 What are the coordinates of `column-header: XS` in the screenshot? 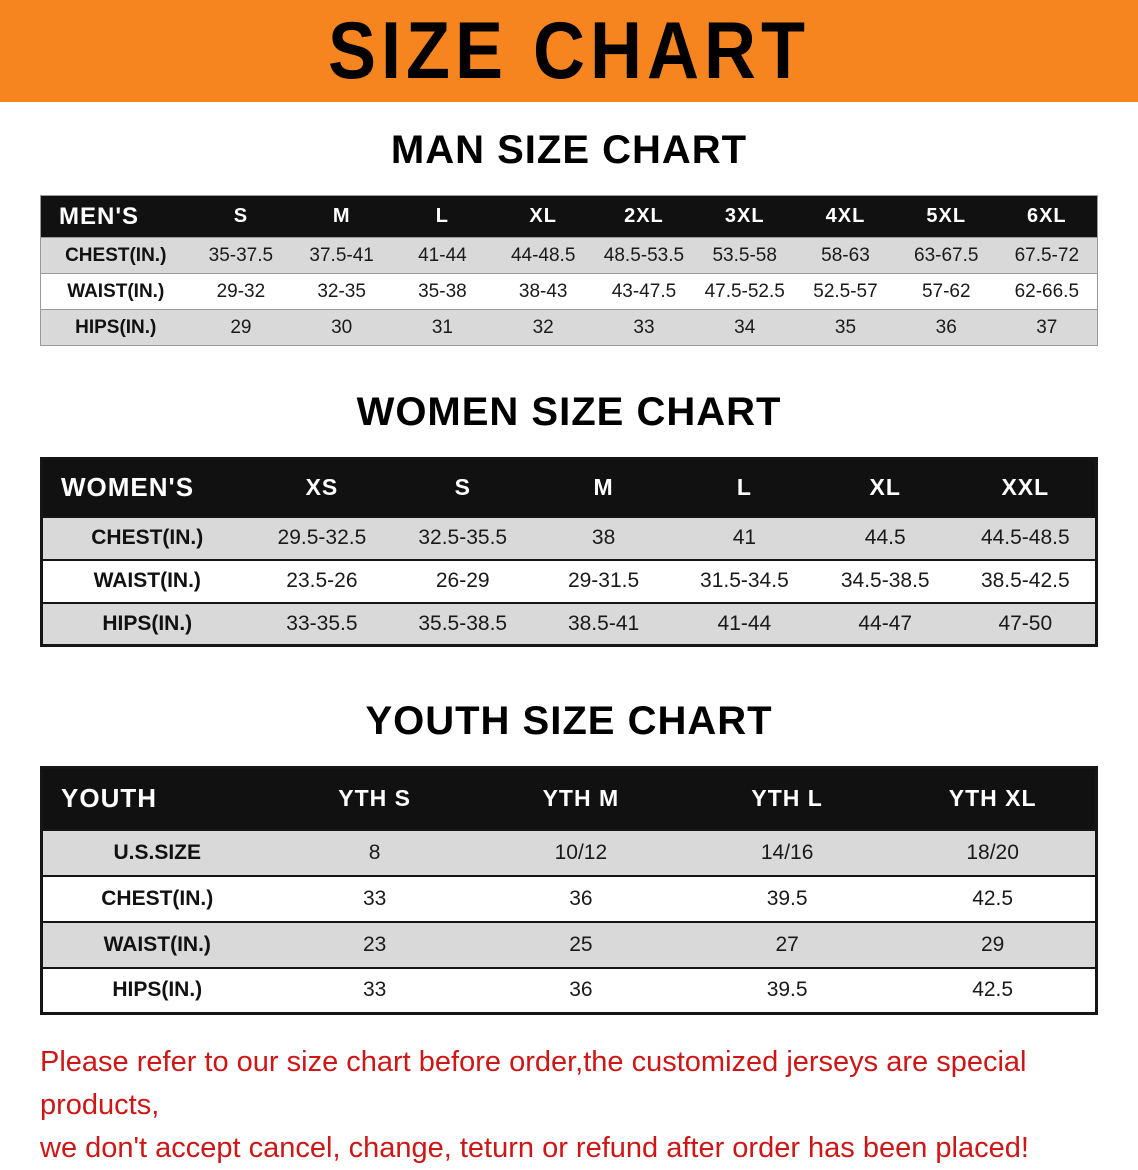 It's located at (322, 487).